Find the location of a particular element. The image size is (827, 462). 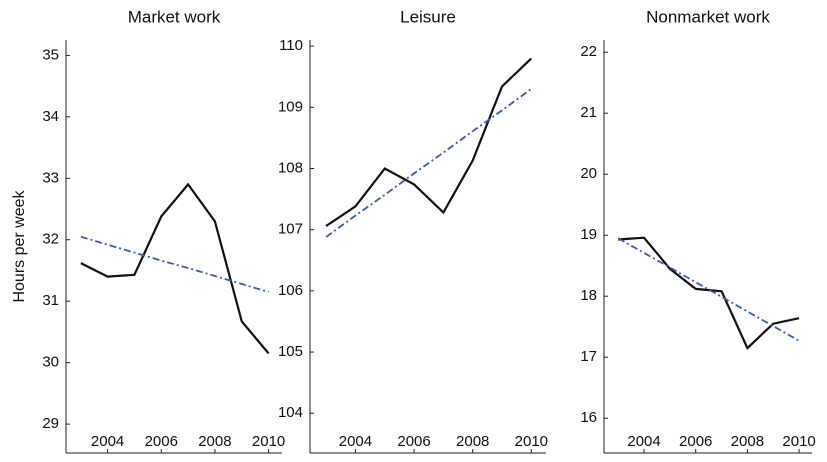

y-tick-label: 35 is located at coordinates (50, 54).